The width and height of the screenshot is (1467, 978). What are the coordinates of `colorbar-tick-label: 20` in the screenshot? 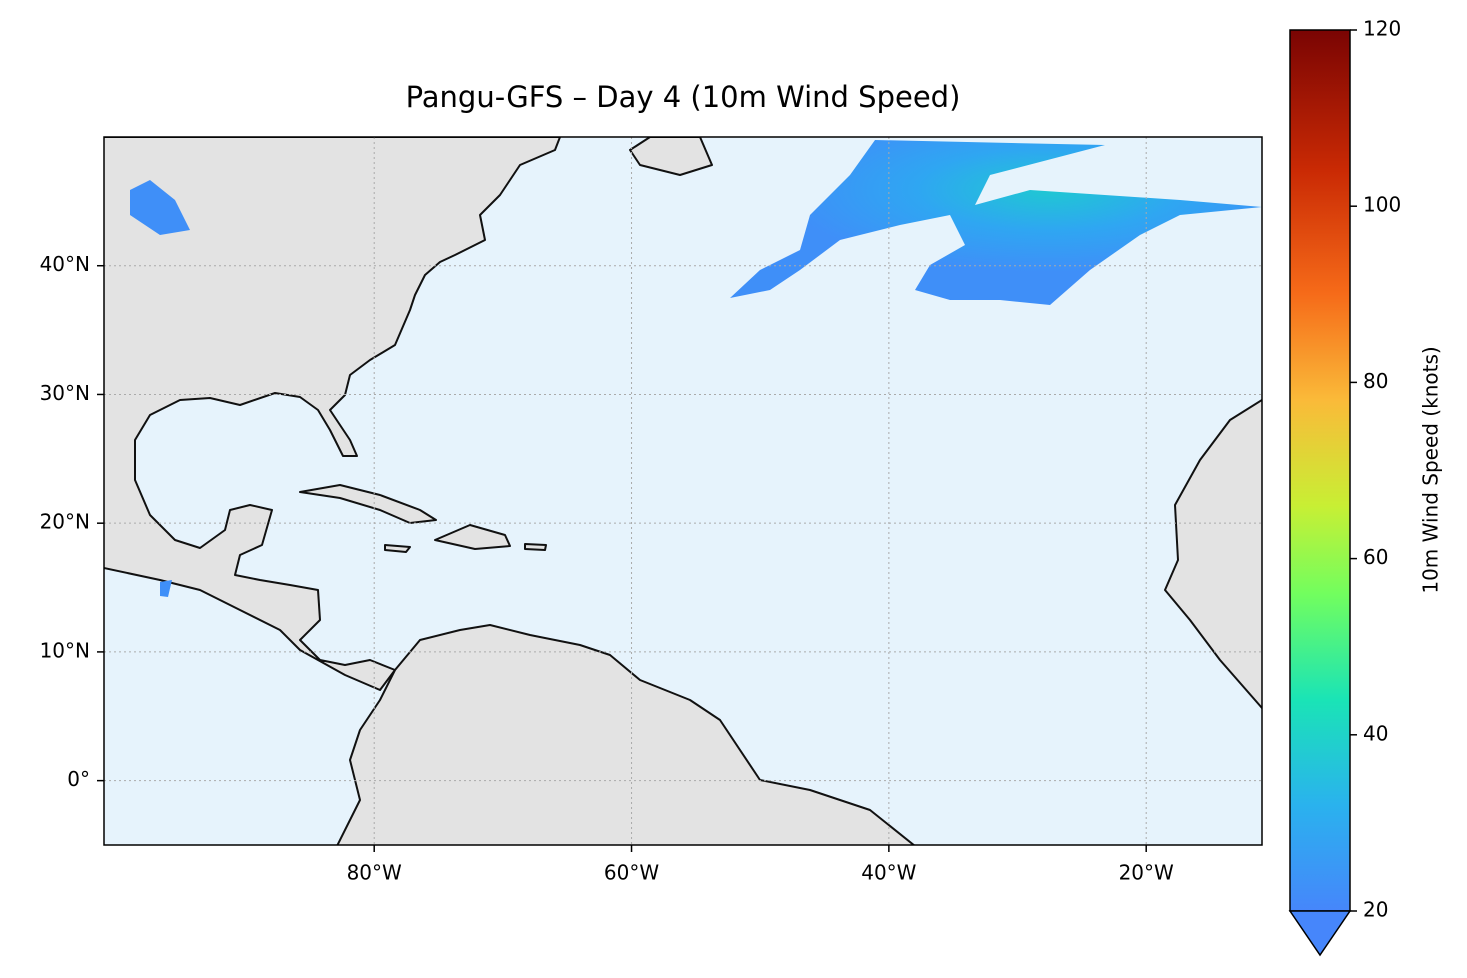 It's located at (1375, 910).